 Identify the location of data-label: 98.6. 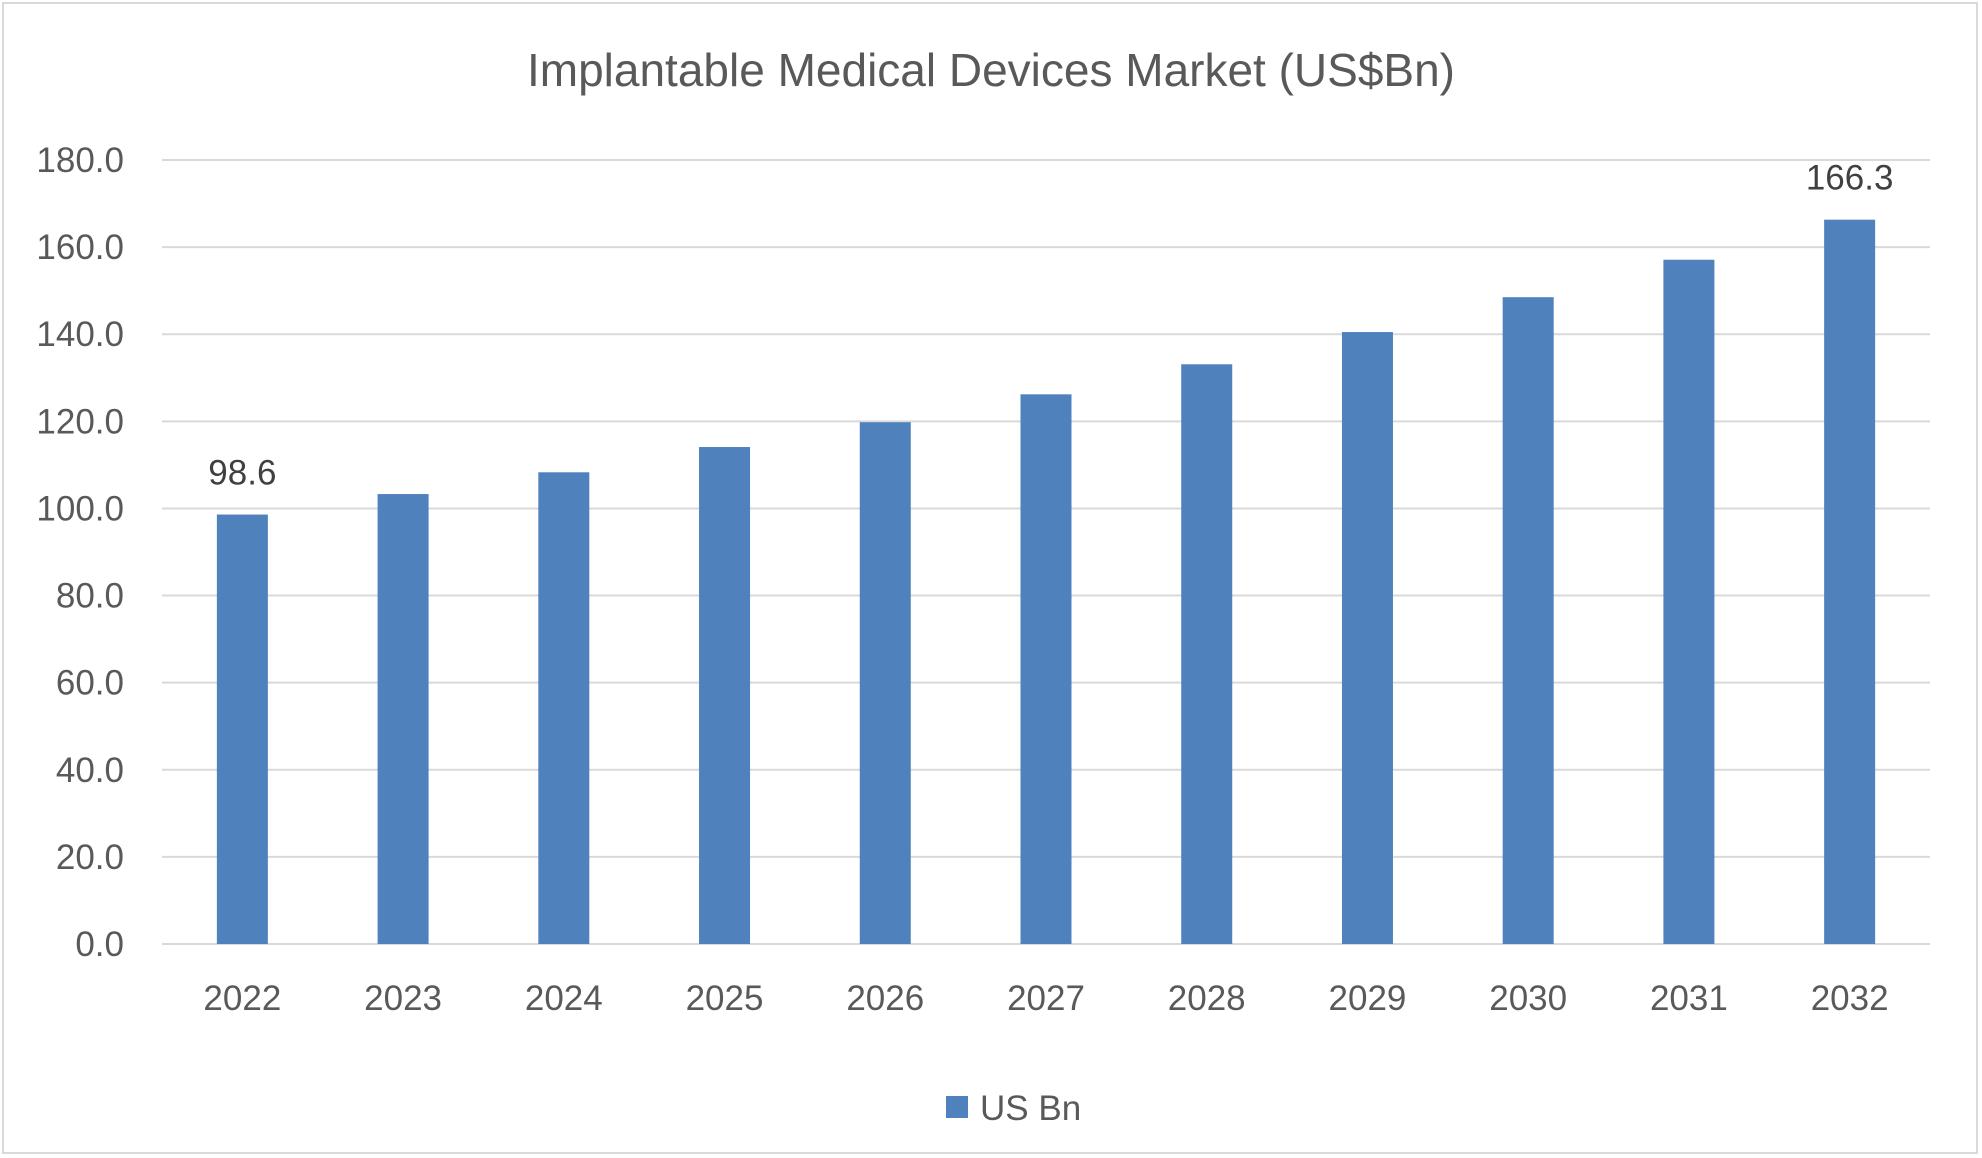
(242, 473).